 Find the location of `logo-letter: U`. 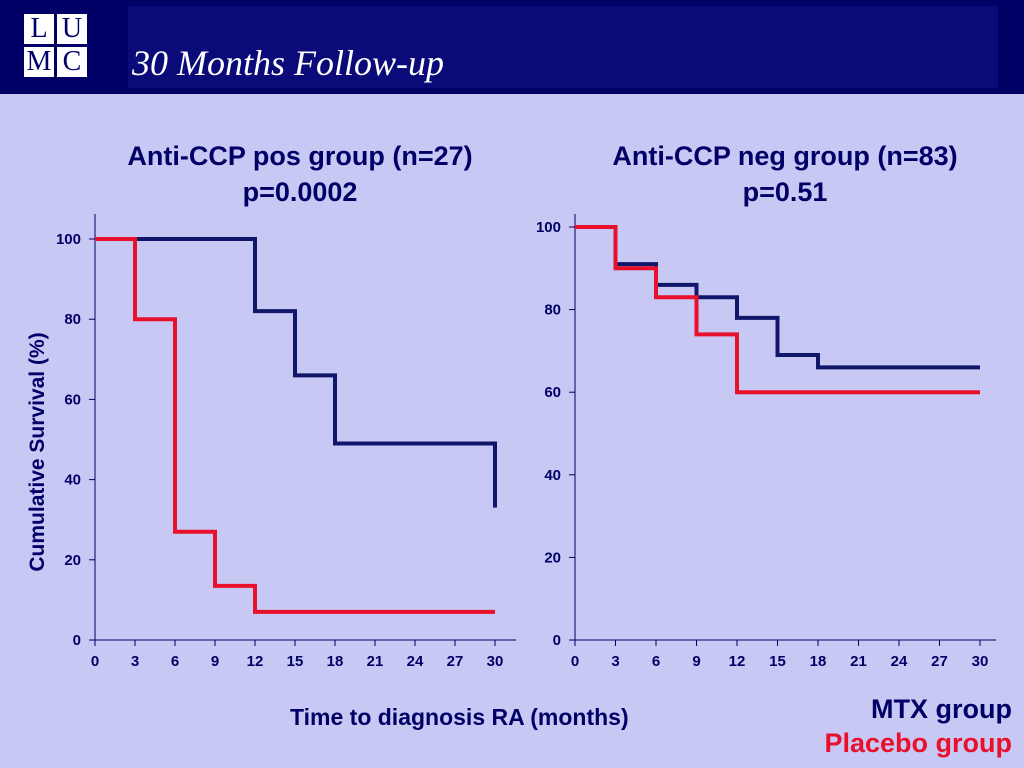

logo-letter: U is located at coordinates (72, 29).